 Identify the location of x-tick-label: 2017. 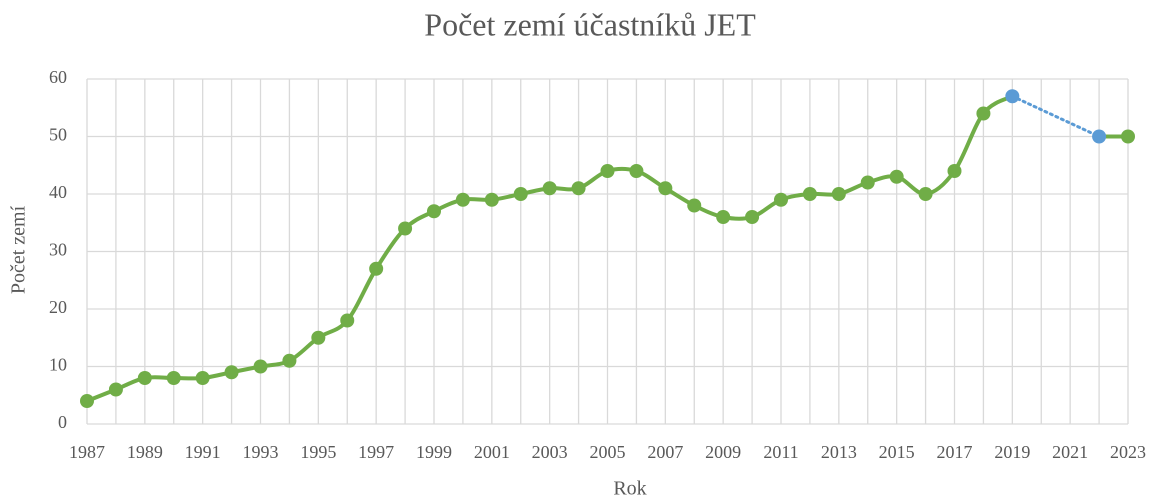
(955, 452).